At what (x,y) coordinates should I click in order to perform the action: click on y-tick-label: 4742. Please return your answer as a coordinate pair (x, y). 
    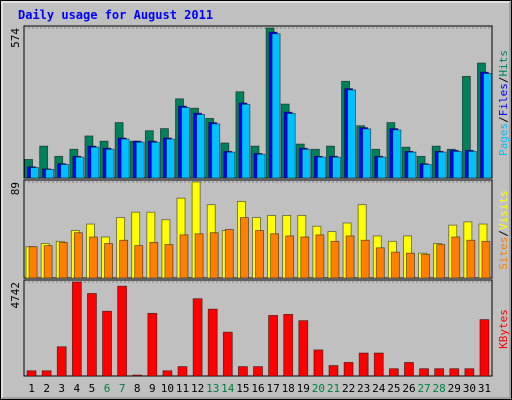
    Looking at the image, I should click on (15, 295).